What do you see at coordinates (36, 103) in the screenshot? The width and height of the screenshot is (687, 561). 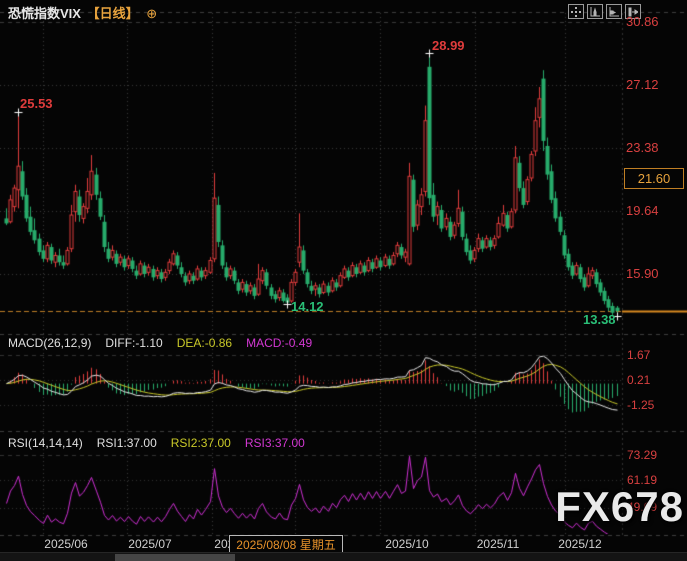 I see `high-annotation: 25.53` at bounding box center [36, 103].